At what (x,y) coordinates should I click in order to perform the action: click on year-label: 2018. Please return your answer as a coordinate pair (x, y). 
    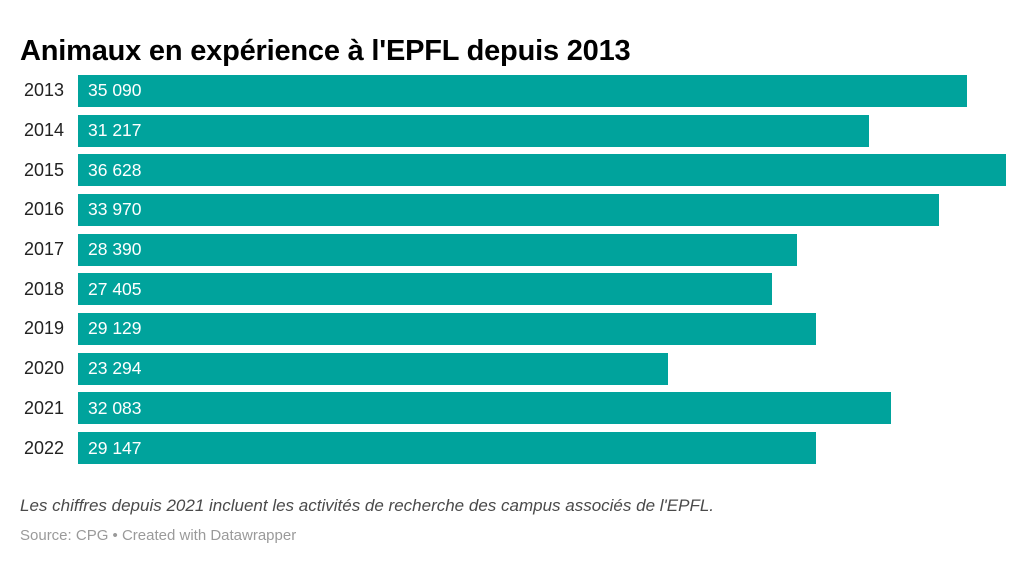
    Looking at the image, I should click on (43, 288).